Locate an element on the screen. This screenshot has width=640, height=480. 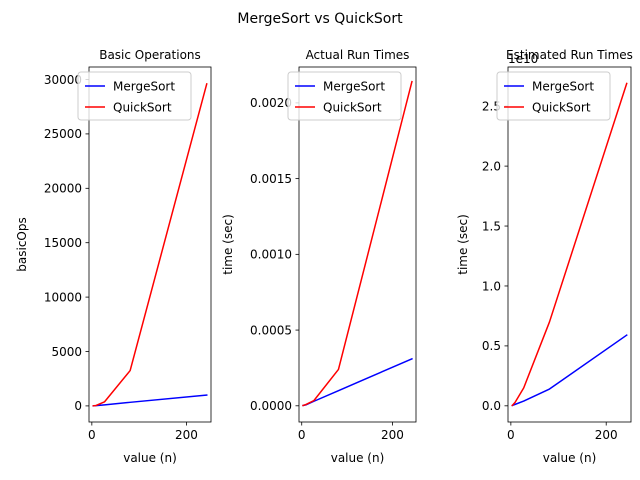
chart-title: Basic Operations is located at coordinates (150, 55).